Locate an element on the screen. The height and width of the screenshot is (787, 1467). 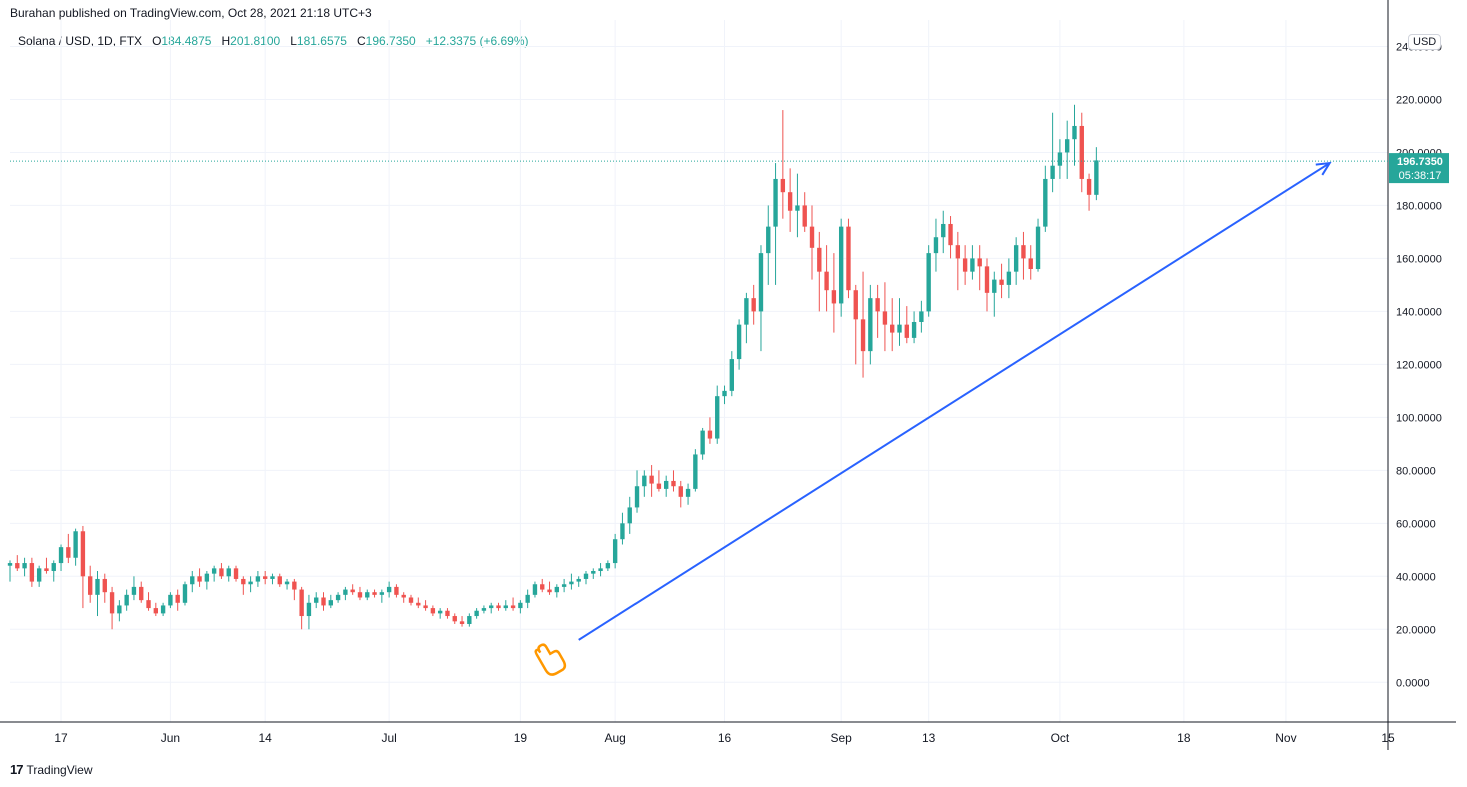
x-tick-label: Nov is located at coordinates (1285, 738).